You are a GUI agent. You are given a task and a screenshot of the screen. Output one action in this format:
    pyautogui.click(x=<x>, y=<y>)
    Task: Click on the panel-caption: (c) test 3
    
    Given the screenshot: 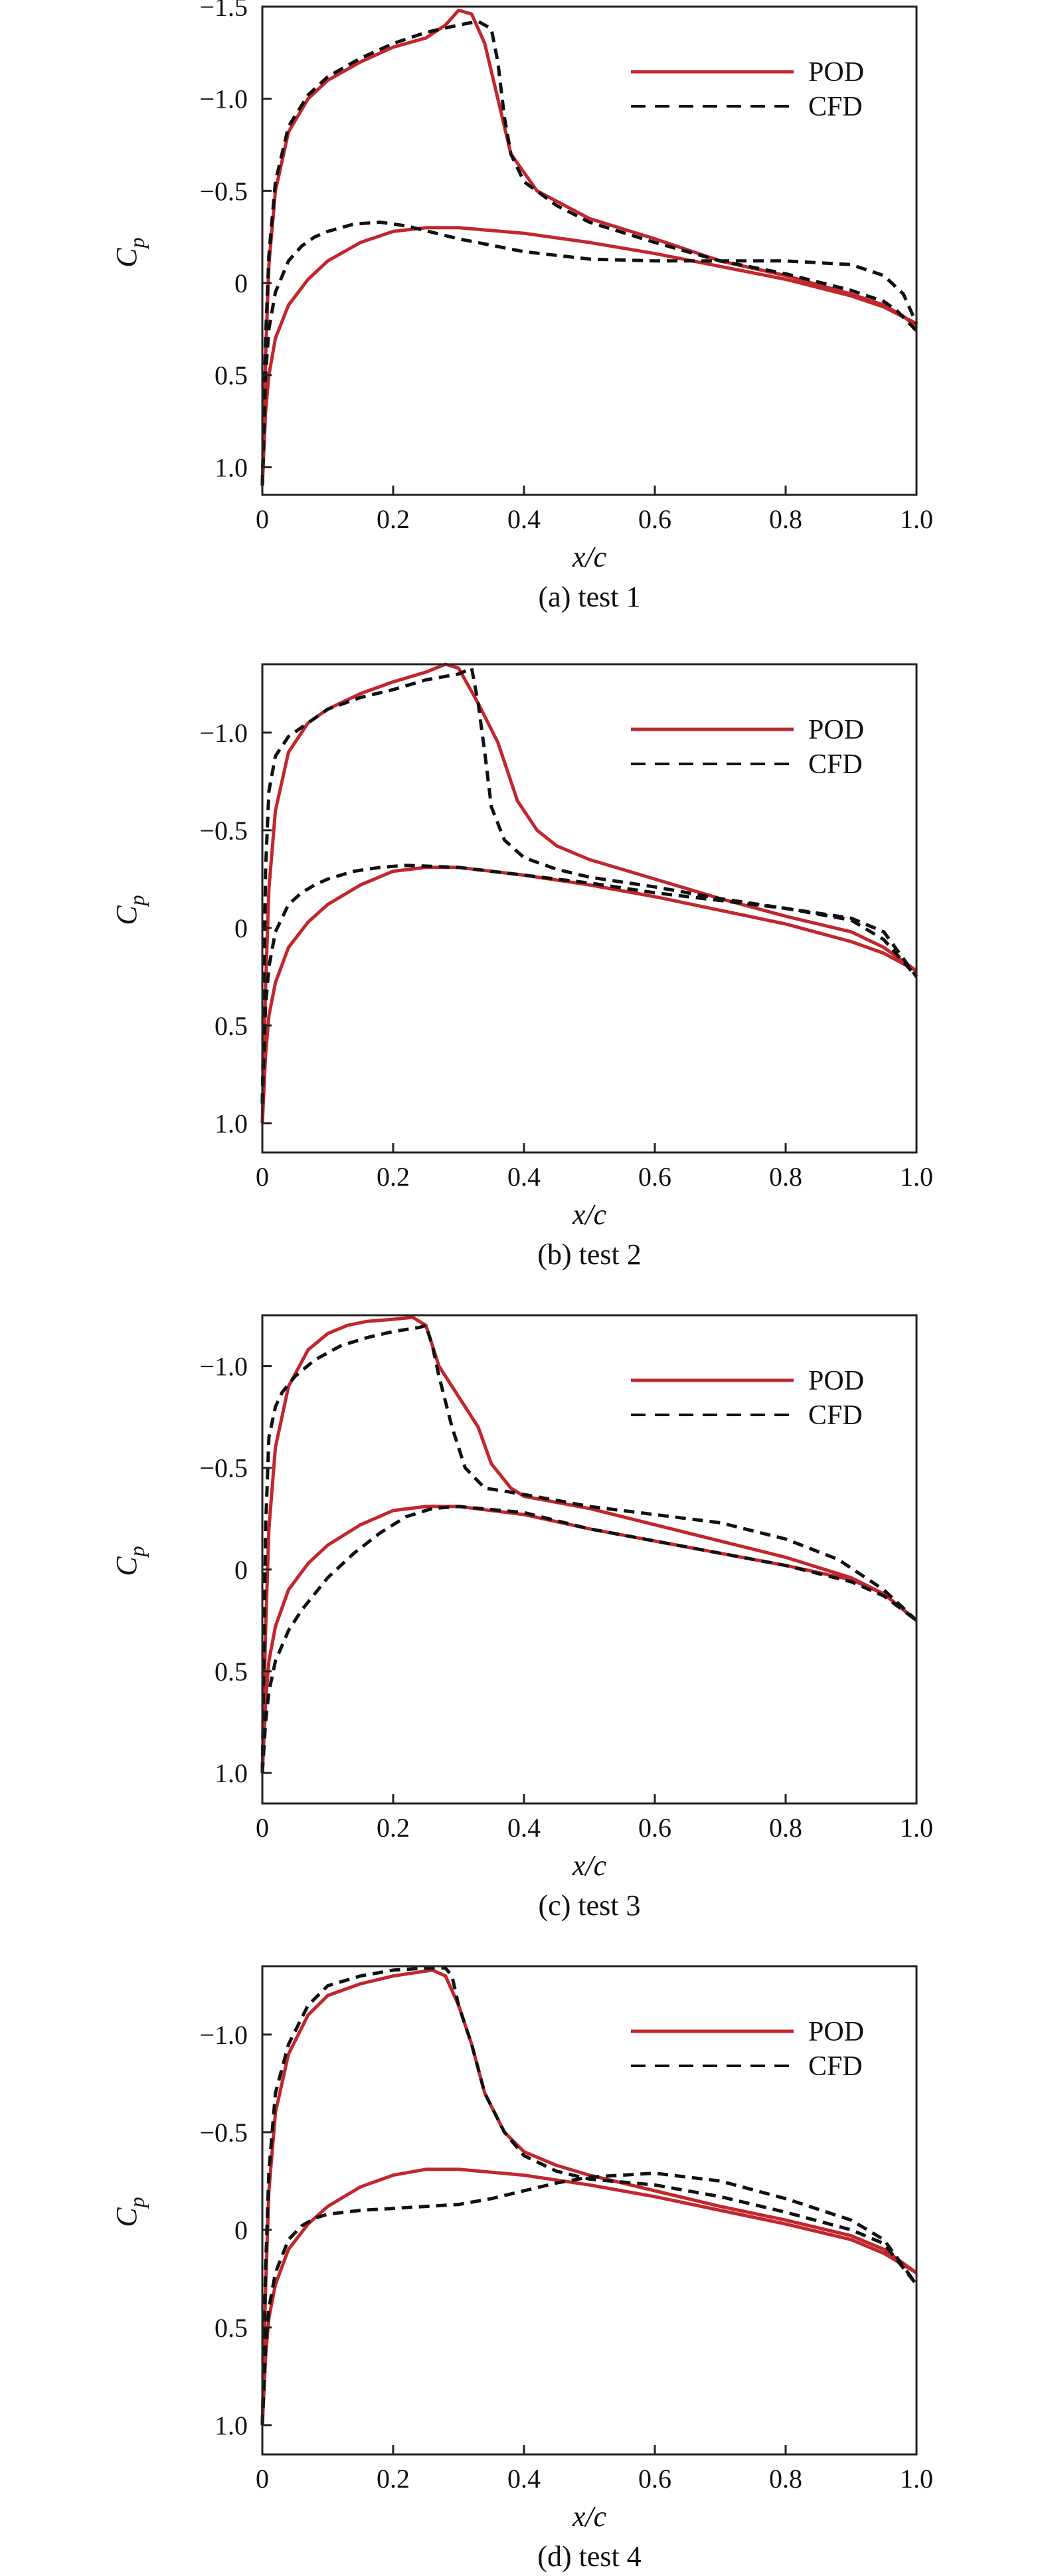 What is the action you would take?
    pyautogui.click(x=590, y=1905)
    